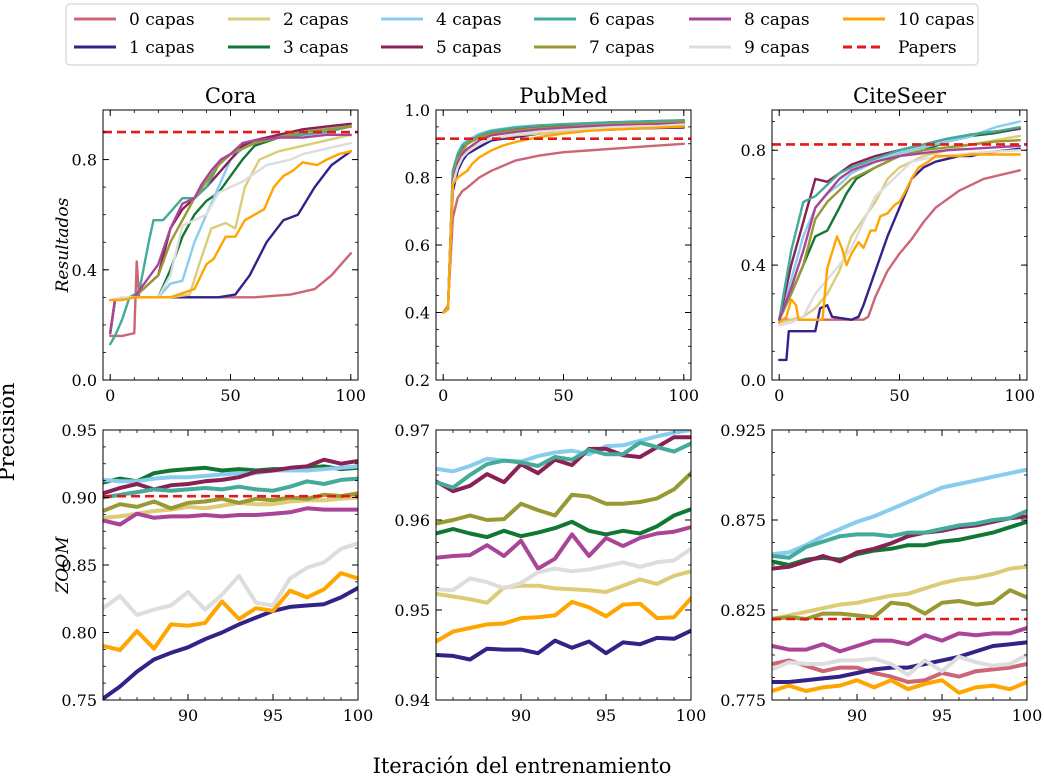  What do you see at coordinates (900, 96) in the screenshot?
I see `panel-title: CiteSeer` at bounding box center [900, 96].